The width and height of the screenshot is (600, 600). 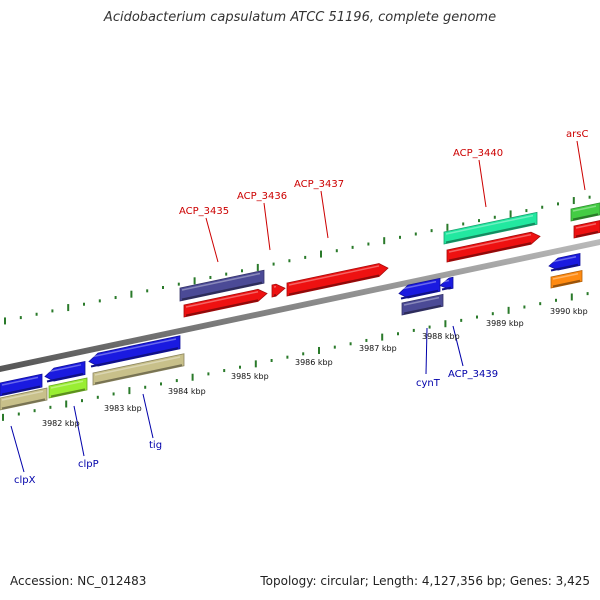 I want to click on gene-label-acp-3437: ACP_3437, so click(x=319, y=184).